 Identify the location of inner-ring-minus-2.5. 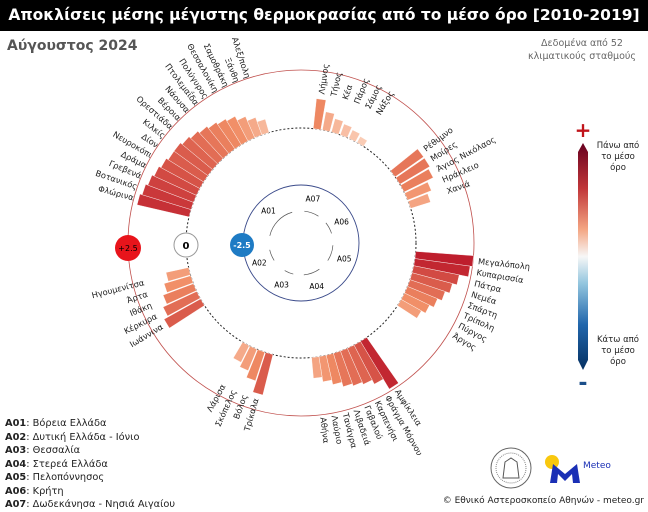
(301, 243).